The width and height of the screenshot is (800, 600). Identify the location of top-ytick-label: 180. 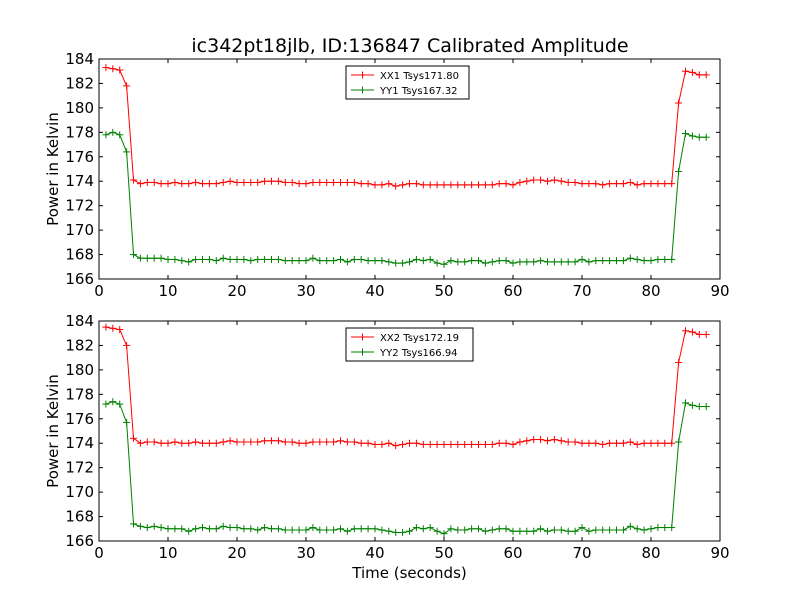
(79, 108).